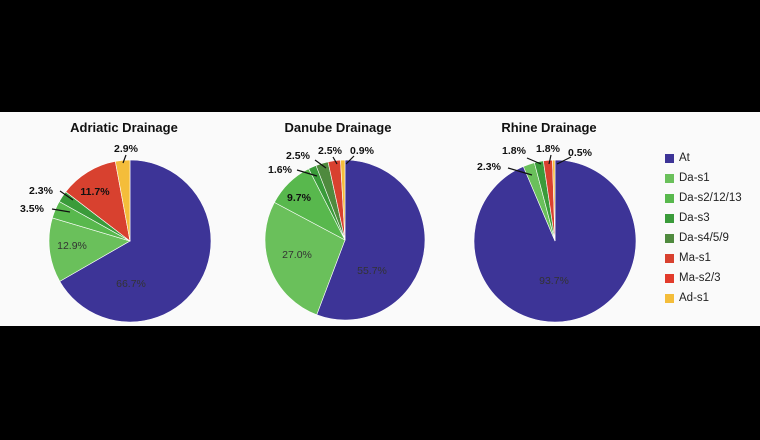 The width and height of the screenshot is (760, 440). Describe the element at coordinates (95, 192) in the screenshot. I see `slice-label-ma-s1: 11.7%` at that location.